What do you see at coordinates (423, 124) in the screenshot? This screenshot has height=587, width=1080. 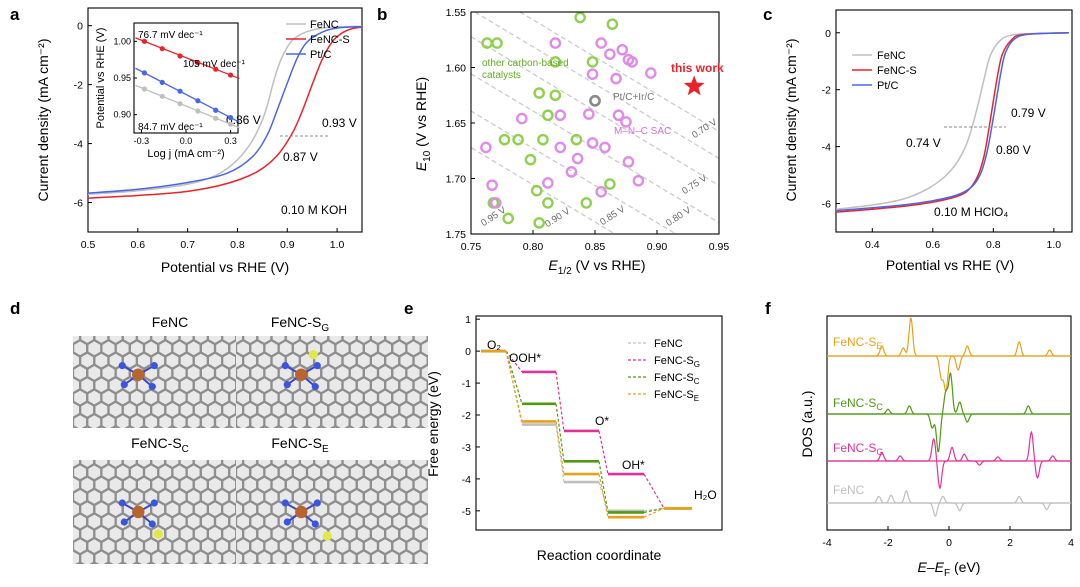 I see `panel-b-ylabel: E10 (V vs RHE)` at bounding box center [423, 124].